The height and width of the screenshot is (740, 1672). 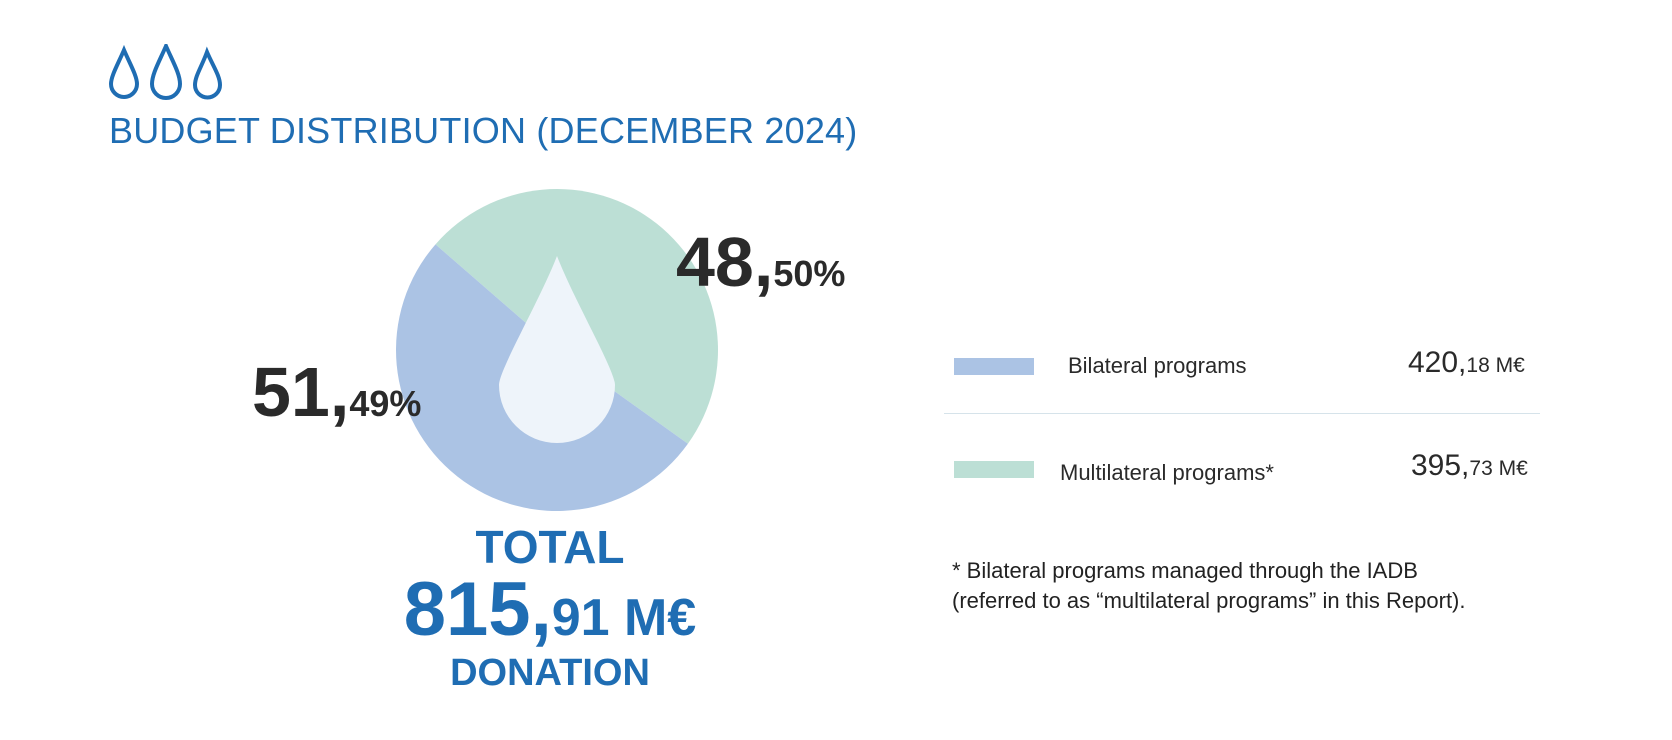 I want to click on data-label-multilateral: 48,50%, so click(x=761, y=262).